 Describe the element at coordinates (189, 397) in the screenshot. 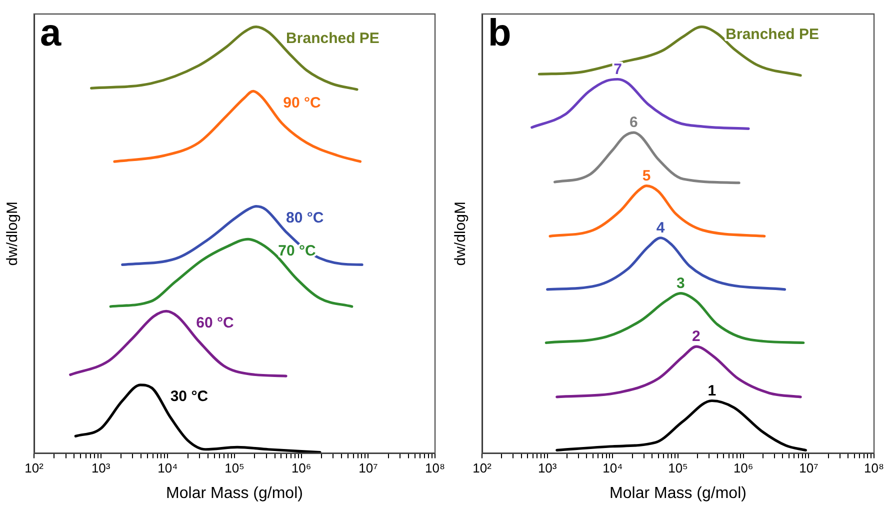

I see `series-label: 30 °C` at that location.